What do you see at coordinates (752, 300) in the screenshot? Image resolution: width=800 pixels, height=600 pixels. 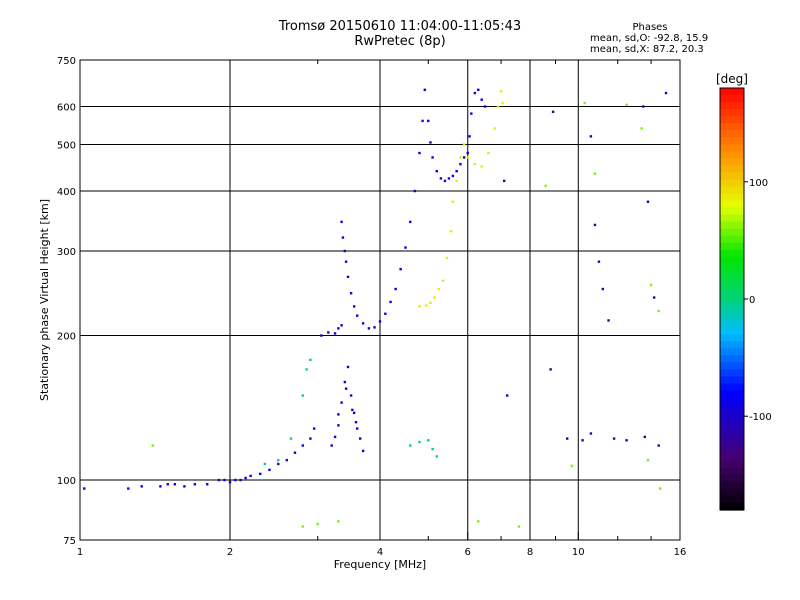 I see `colorbar-tick-label: 0` at bounding box center [752, 300].